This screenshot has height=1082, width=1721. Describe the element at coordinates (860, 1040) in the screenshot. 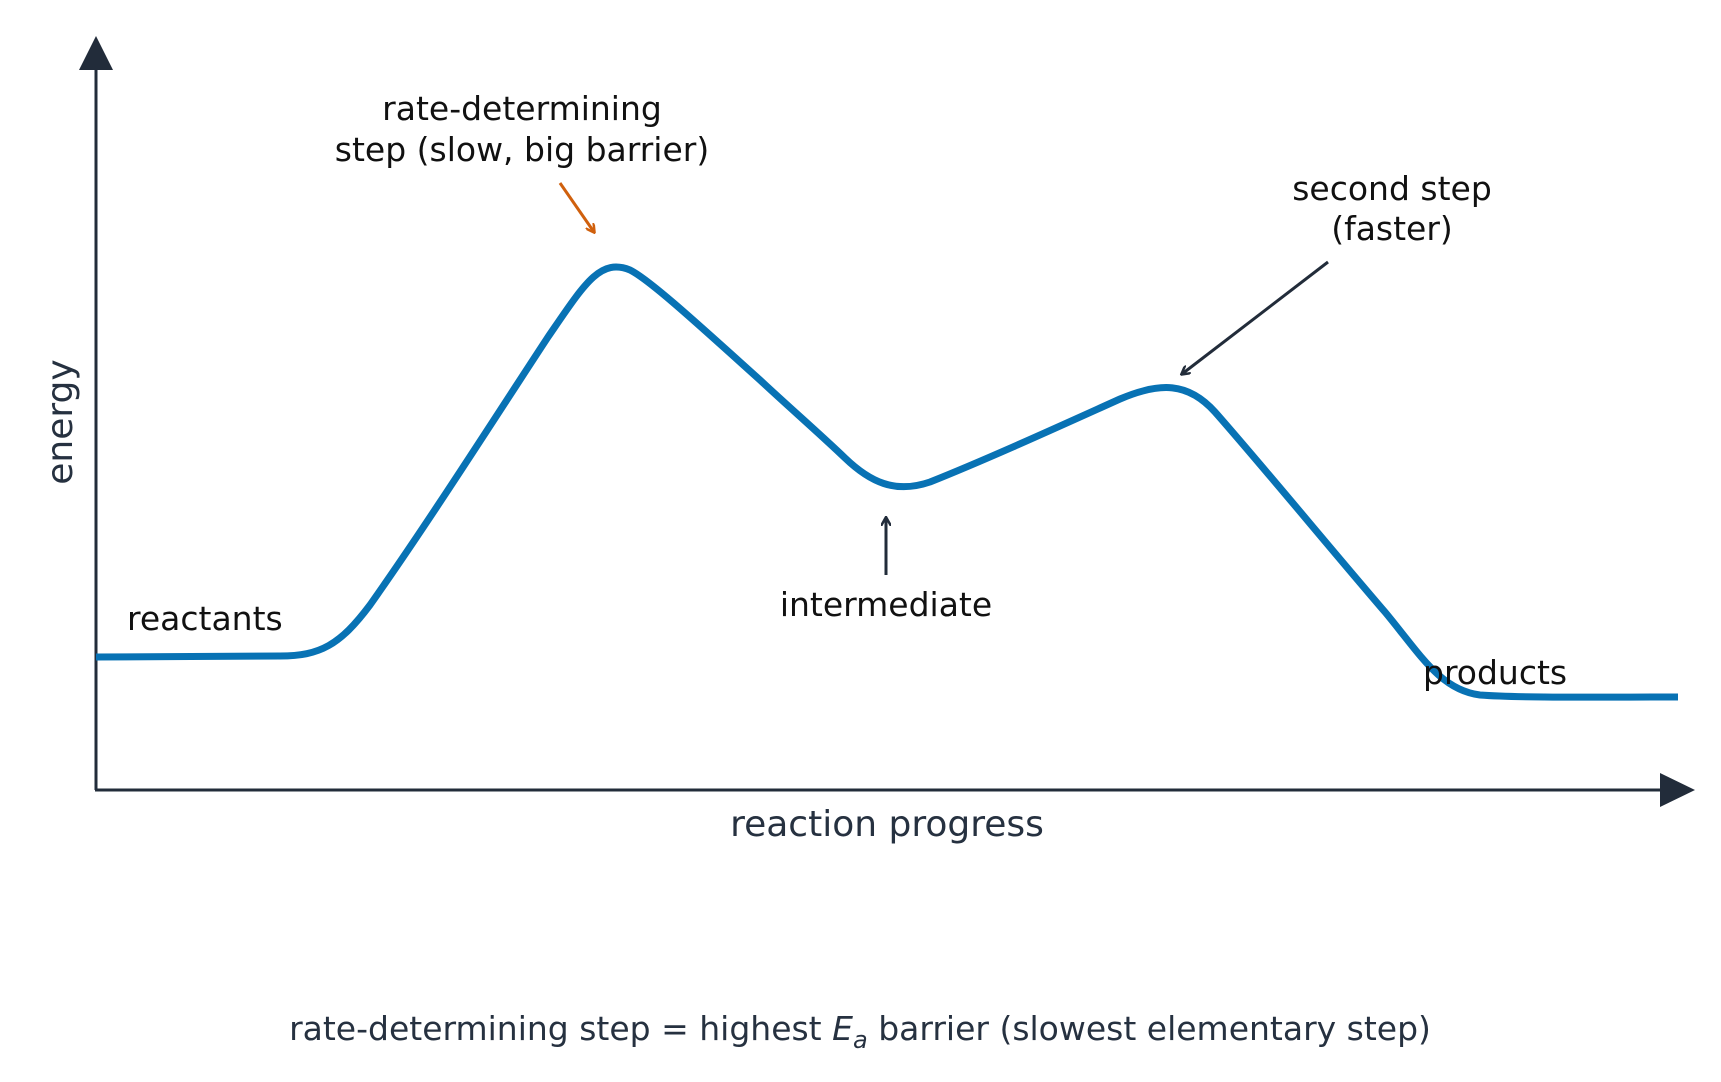

I see `caption-subscript: a` at that location.